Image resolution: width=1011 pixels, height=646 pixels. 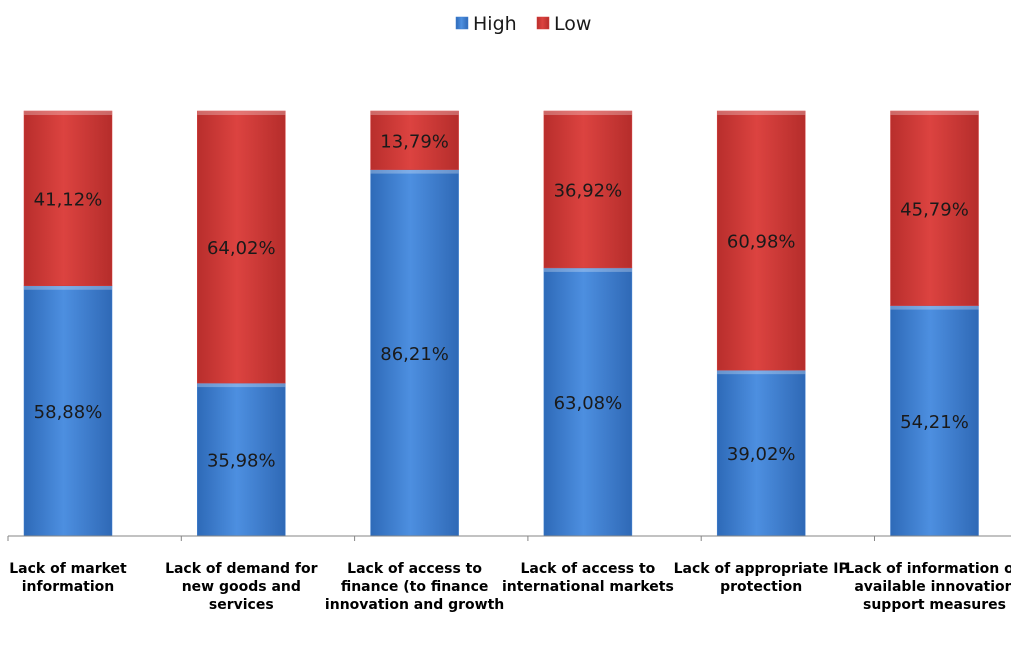 I want to click on data-label: 63,08%, so click(x=588, y=403).